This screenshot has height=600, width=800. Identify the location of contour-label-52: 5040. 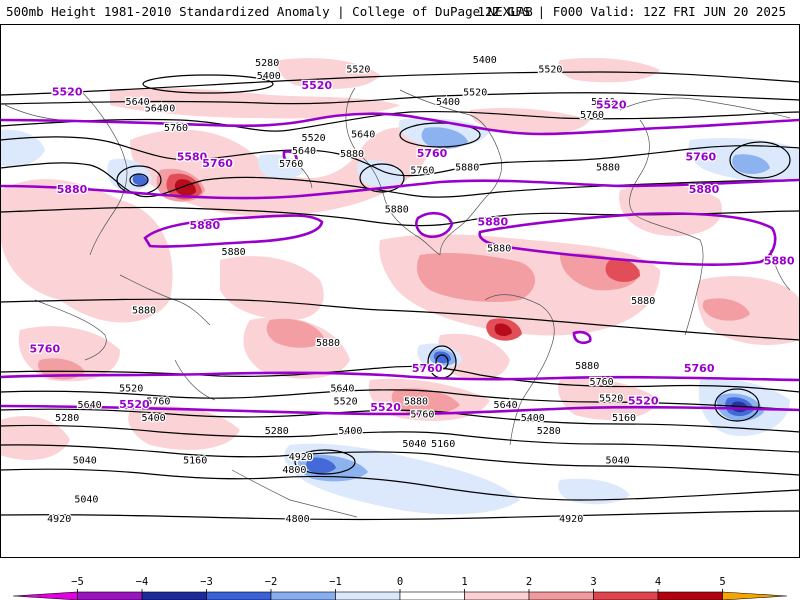
(86, 499).